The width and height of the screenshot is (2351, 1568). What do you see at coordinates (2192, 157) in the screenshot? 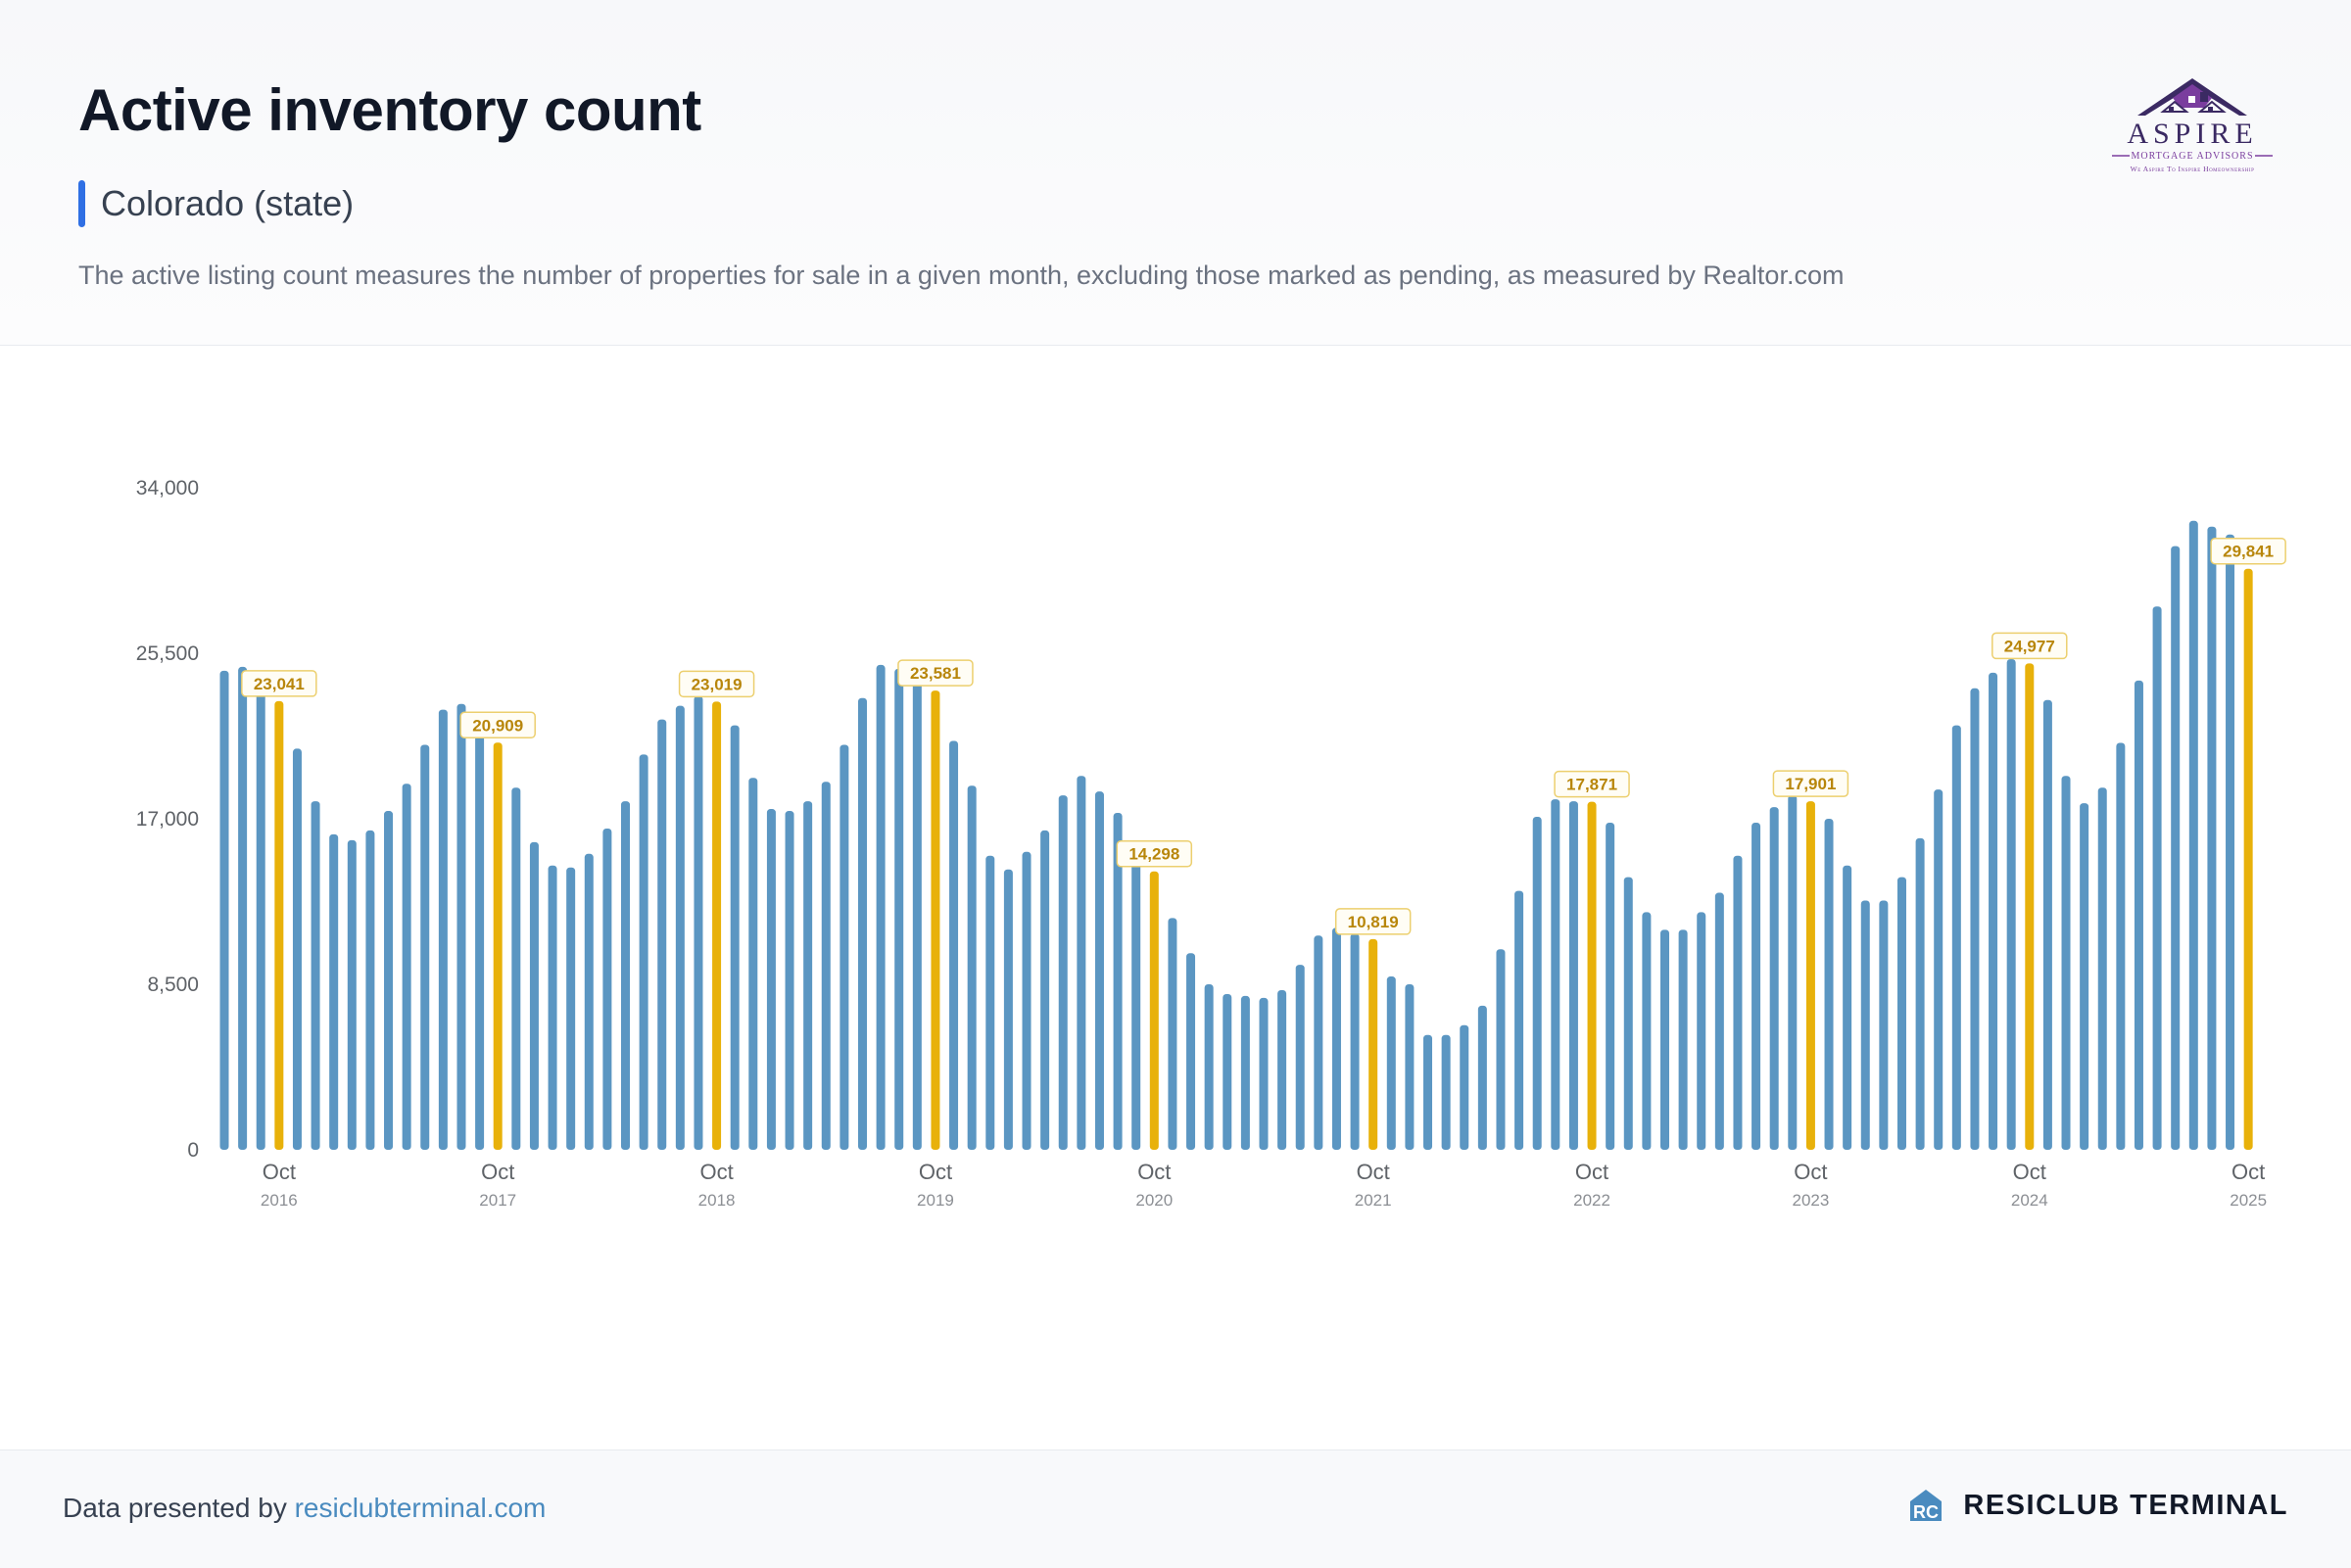
I see `logo-subtitle: MORTGAGE ADVISORS` at bounding box center [2192, 157].